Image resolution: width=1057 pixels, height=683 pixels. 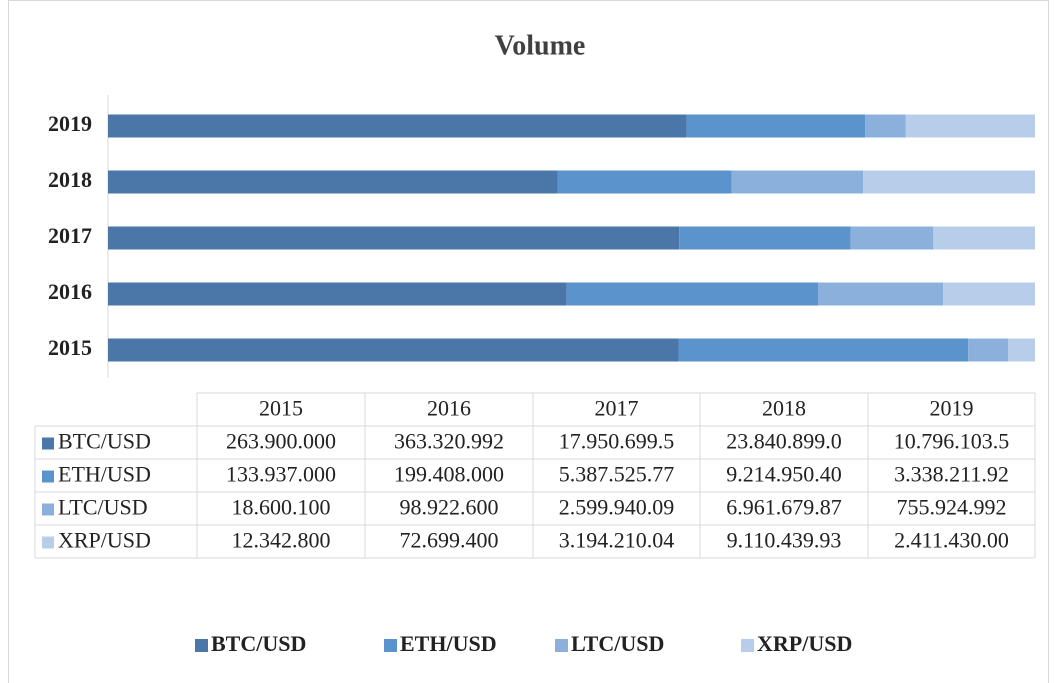 I want to click on y-tick-label: 2019, so click(x=70, y=123).